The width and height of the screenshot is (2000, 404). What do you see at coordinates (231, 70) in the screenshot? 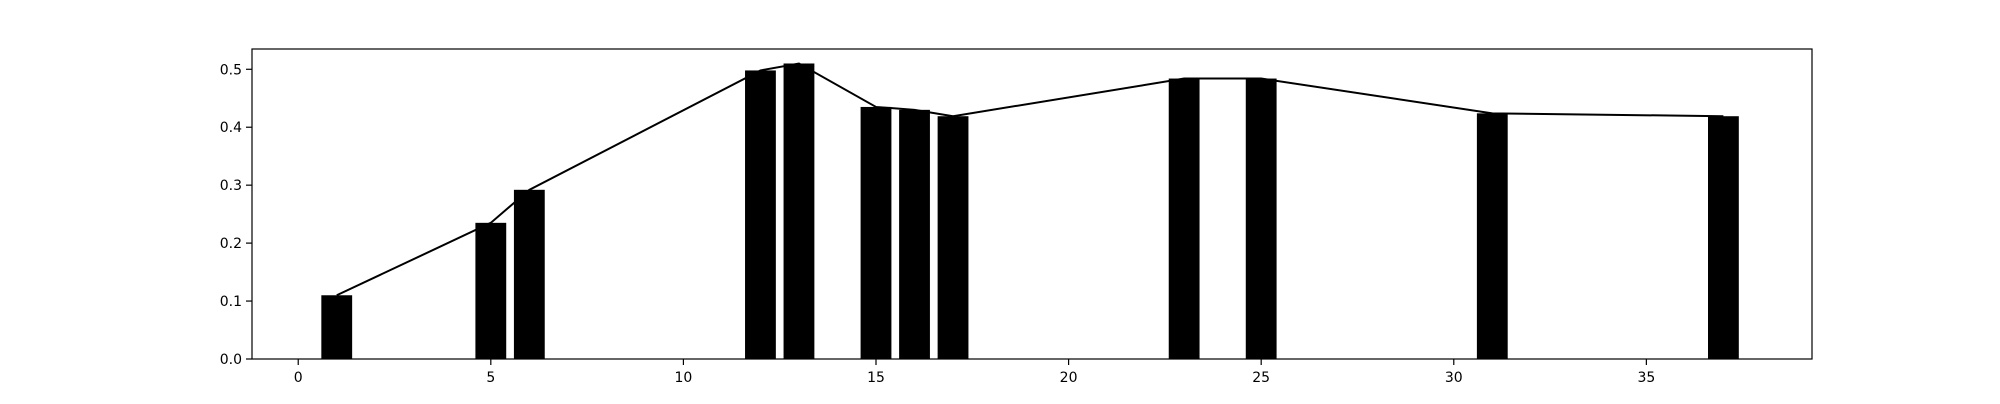
I see `y-tick-label-5: 0.5` at bounding box center [231, 70].